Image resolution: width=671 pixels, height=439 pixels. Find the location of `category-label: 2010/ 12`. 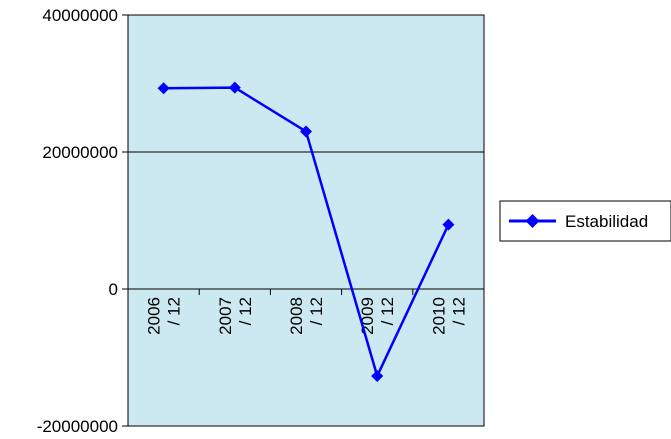

category-label: 2010/ 12 is located at coordinates (448, 316).